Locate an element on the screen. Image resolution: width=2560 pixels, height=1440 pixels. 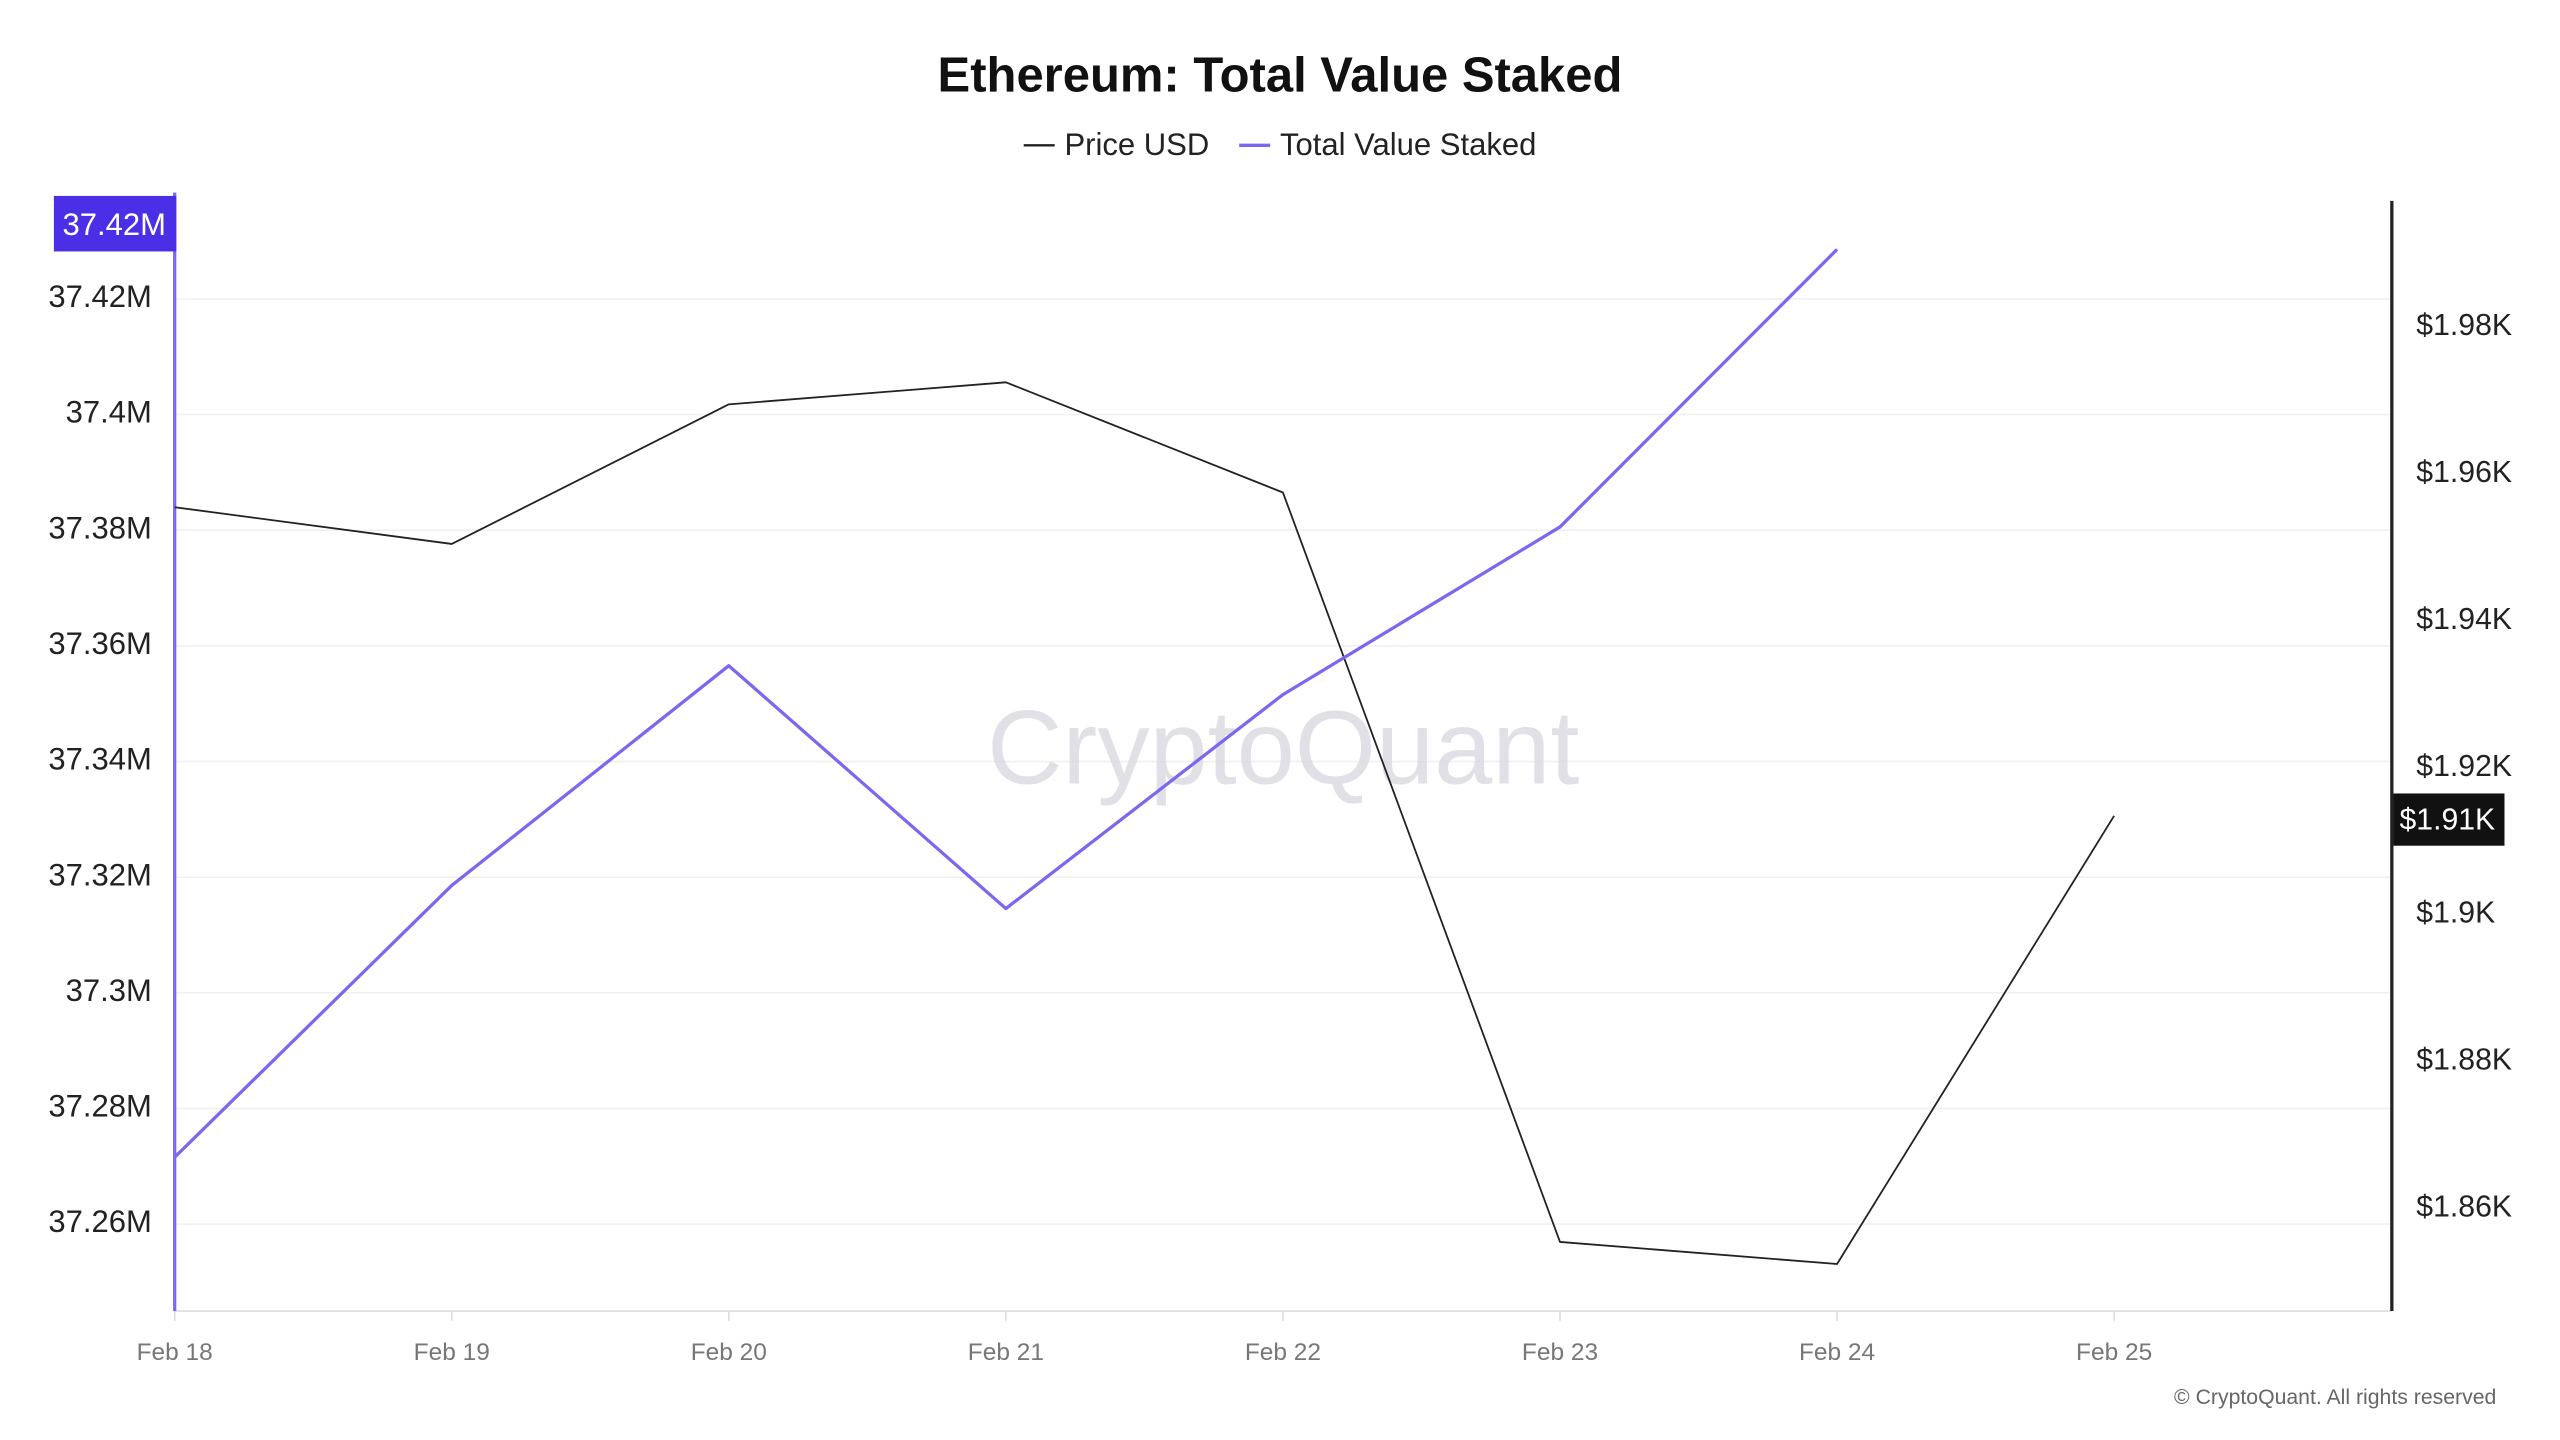
copyright: © CryptoQuant. All rights reserved is located at coordinates (2335, 1397).